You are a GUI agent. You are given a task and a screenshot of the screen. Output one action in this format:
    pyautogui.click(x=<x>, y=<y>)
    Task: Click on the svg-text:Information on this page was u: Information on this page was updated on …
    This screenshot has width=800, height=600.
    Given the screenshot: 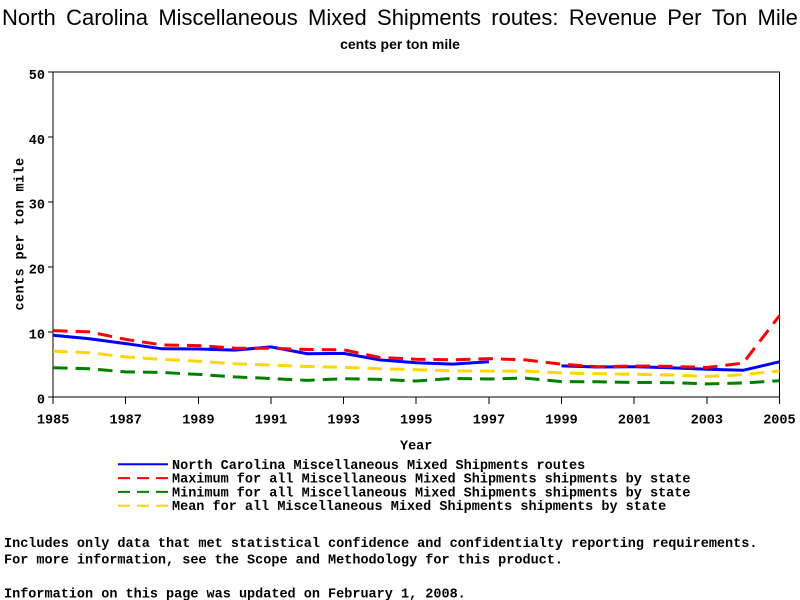 What is the action you would take?
    pyautogui.click(x=235, y=593)
    